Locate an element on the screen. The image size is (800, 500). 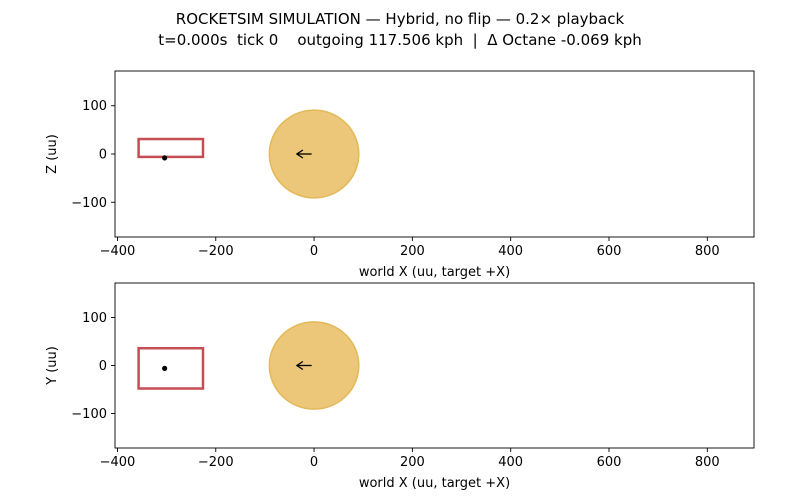
y-axis-label: Y (uu) is located at coordinates (52, 366).